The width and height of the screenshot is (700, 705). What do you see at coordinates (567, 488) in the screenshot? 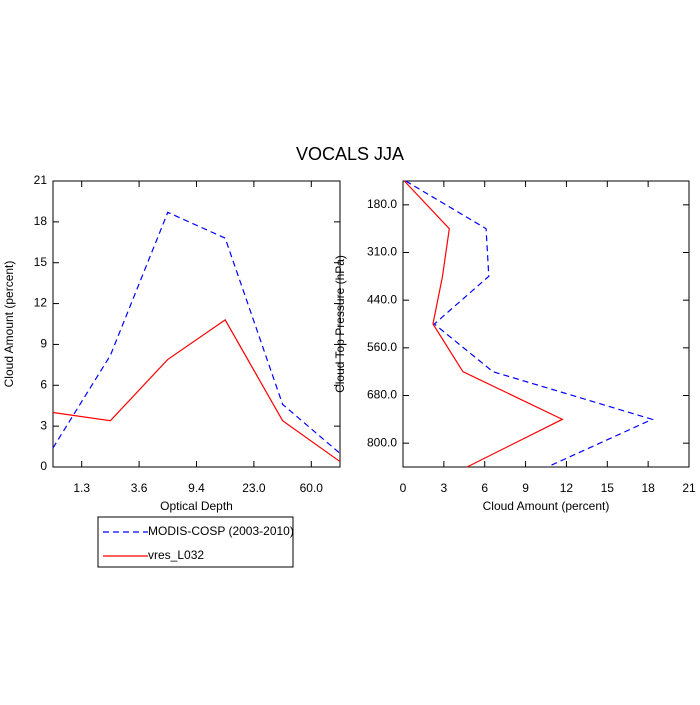
I see `x-tick-label: 12` at bounding box center [567, 488].